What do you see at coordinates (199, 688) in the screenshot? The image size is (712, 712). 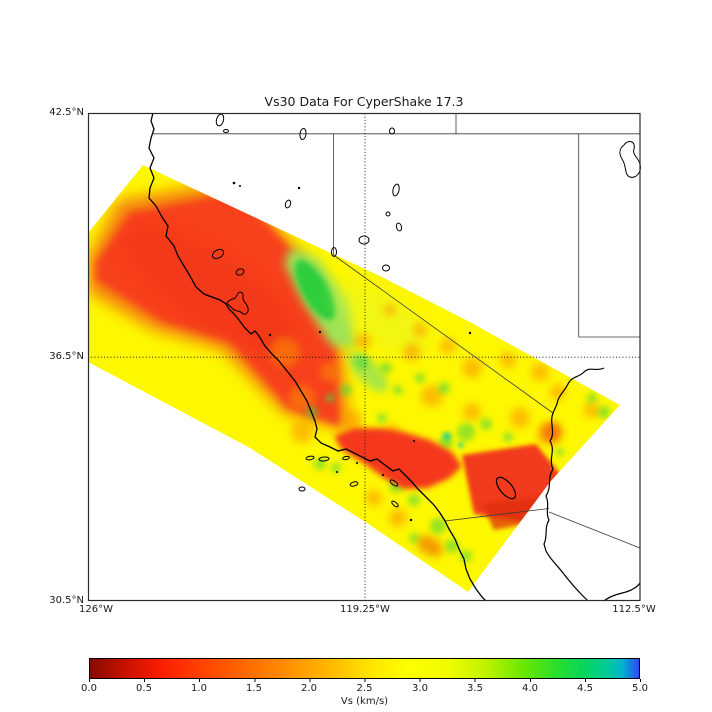 I see `colorbar-tick-2: 1.0` at bounding box center [199, 688].